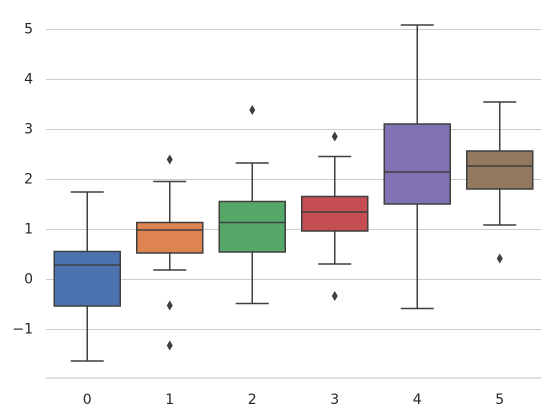 Image resolution: width=551 pixels, height=417 pixels. Describe the element at coordinates (252, 400) in the screenshot. I see `x-tick-label: 2` at that location.